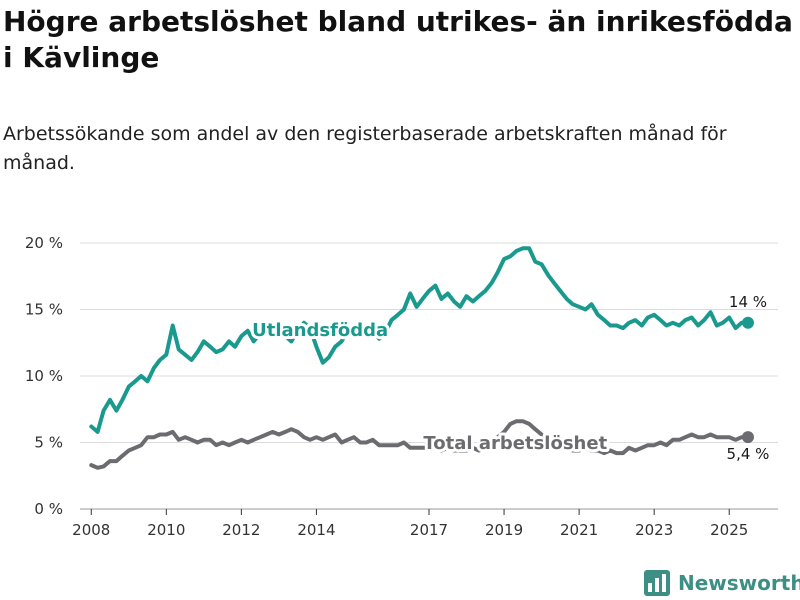 The image size is (800, 600). What do you see at coordinates (748, 302) in the screenshot?
I see `series-end-label: 14 %` at bounding box center [748, 302].